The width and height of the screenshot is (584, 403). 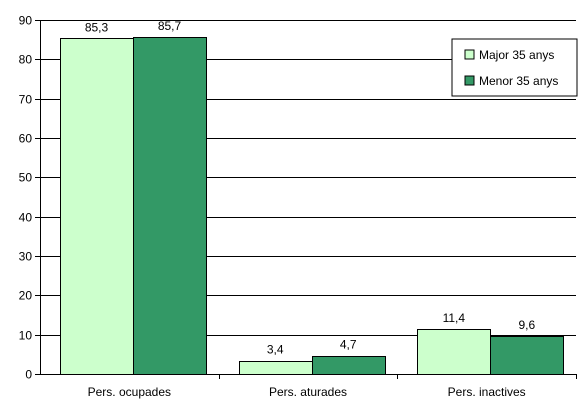 I want to click on y-tick-label: 30, so click(x=26, y=257).